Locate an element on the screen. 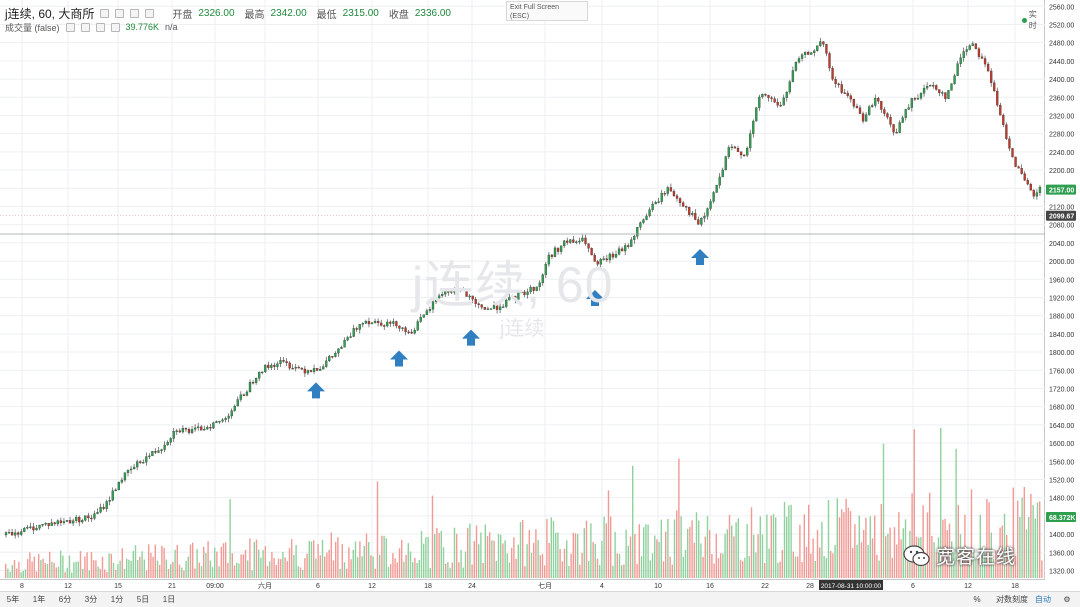 Image resolution: width=1080 pixels, height=607 pixels. highlight-arrow-icon is located at coordinates (595, 297).